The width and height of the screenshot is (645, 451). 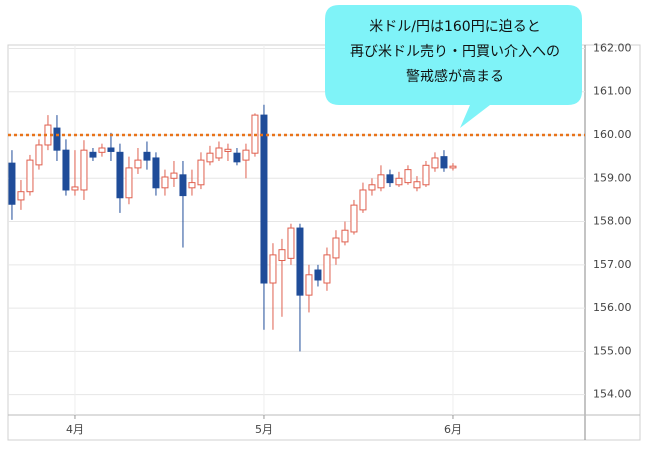 What do you see at coordinates (612, 307) in the screenshot?
I see `y-tick-label: 156.00` at bounding box center [612, 307].